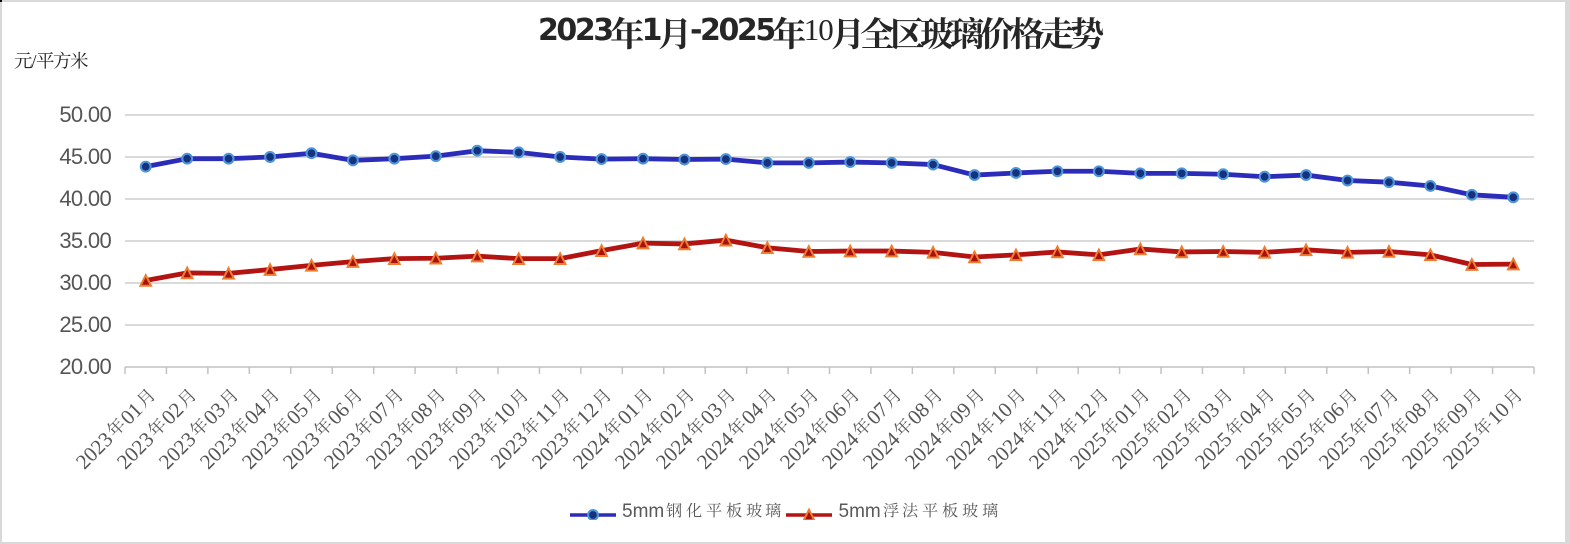 This screenshot has width=1570, height=544. What do you see at coordinates (85, 282) in the screenshot?
I see `y-tick-label: 30.00` at bounding box center [85, 282].